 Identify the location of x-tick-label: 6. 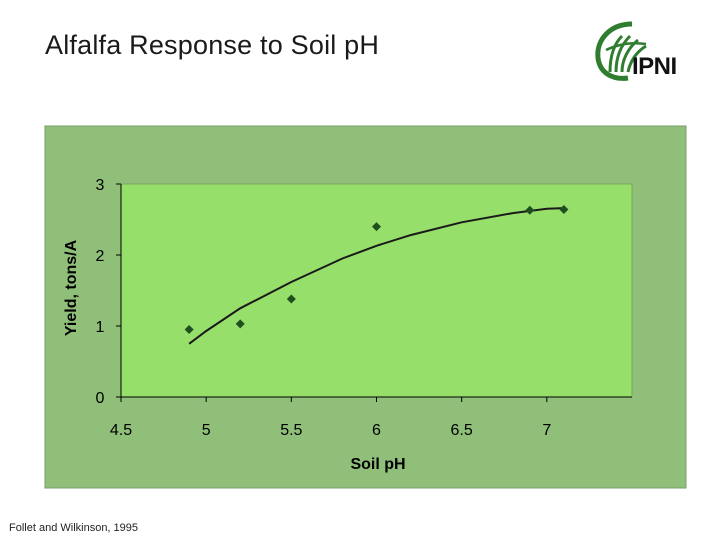
(376, 430).